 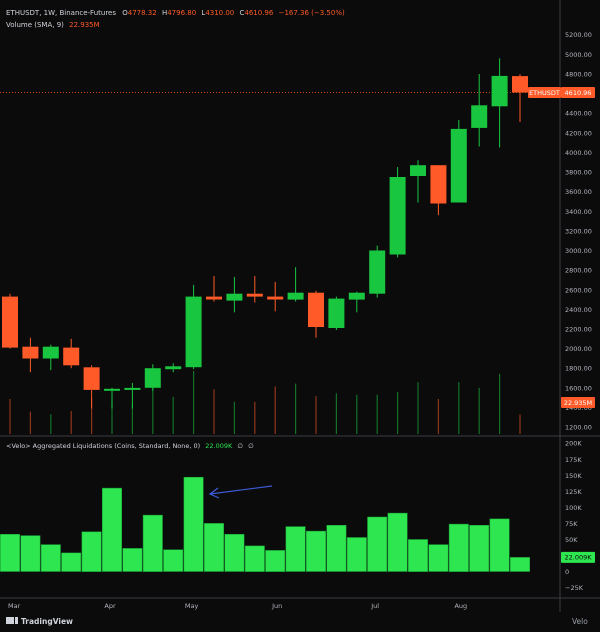 What do you see at coordinates (578, 153) in the screenshot?
I see `price-tick-label: 4000.00` at bounding box center [578, 153].